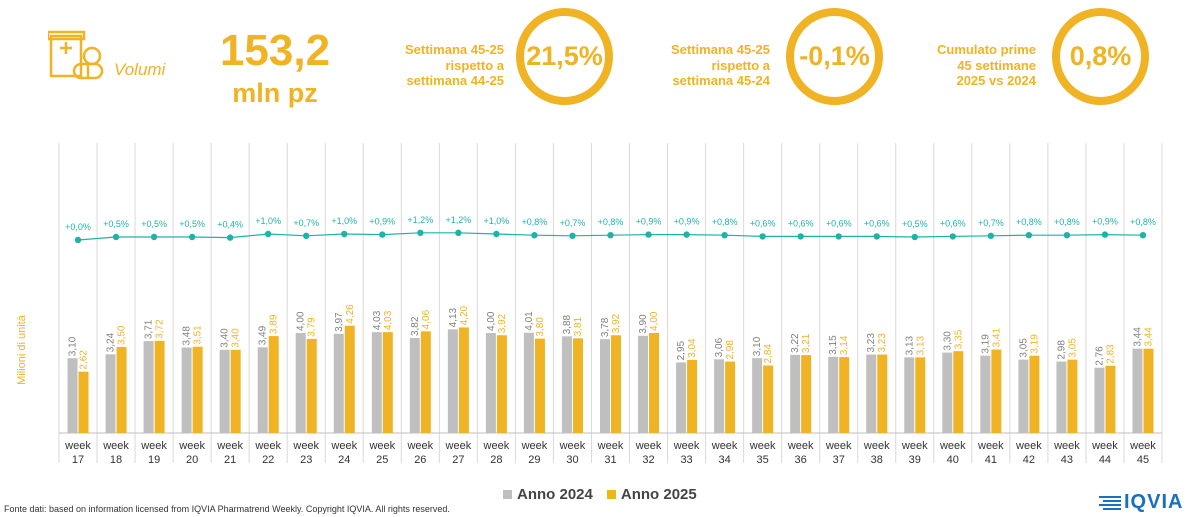 This screenshot has height=517, width=1203. I want to click on x-tick-label: 26, so click(420, 460).